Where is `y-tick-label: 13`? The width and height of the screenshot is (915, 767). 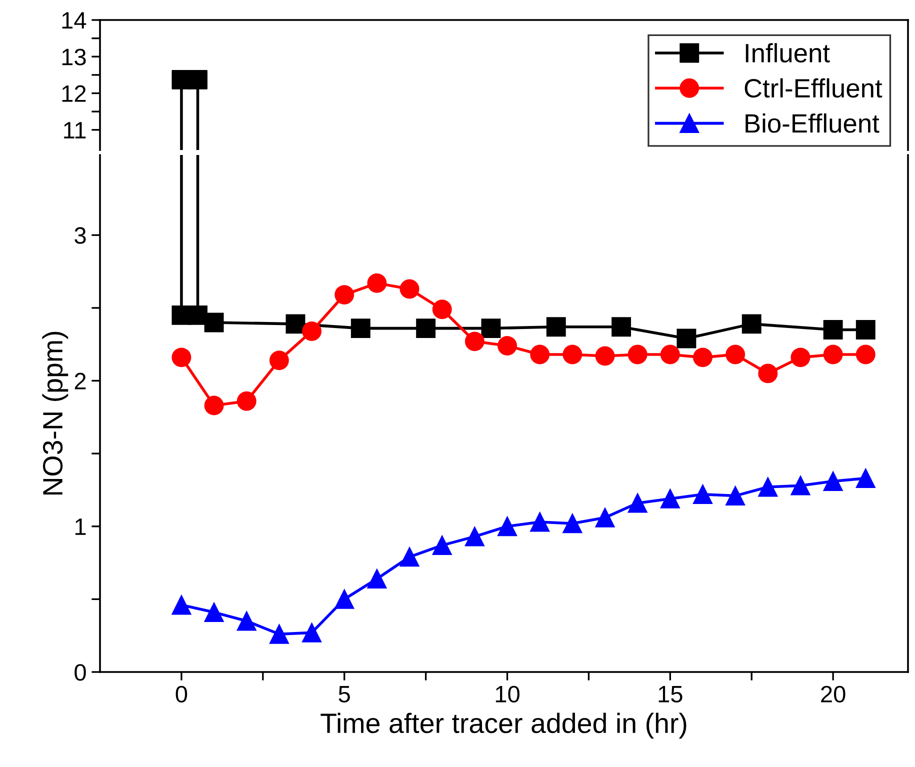 y-tick-label: 13 is located at coordinates (74, 57).